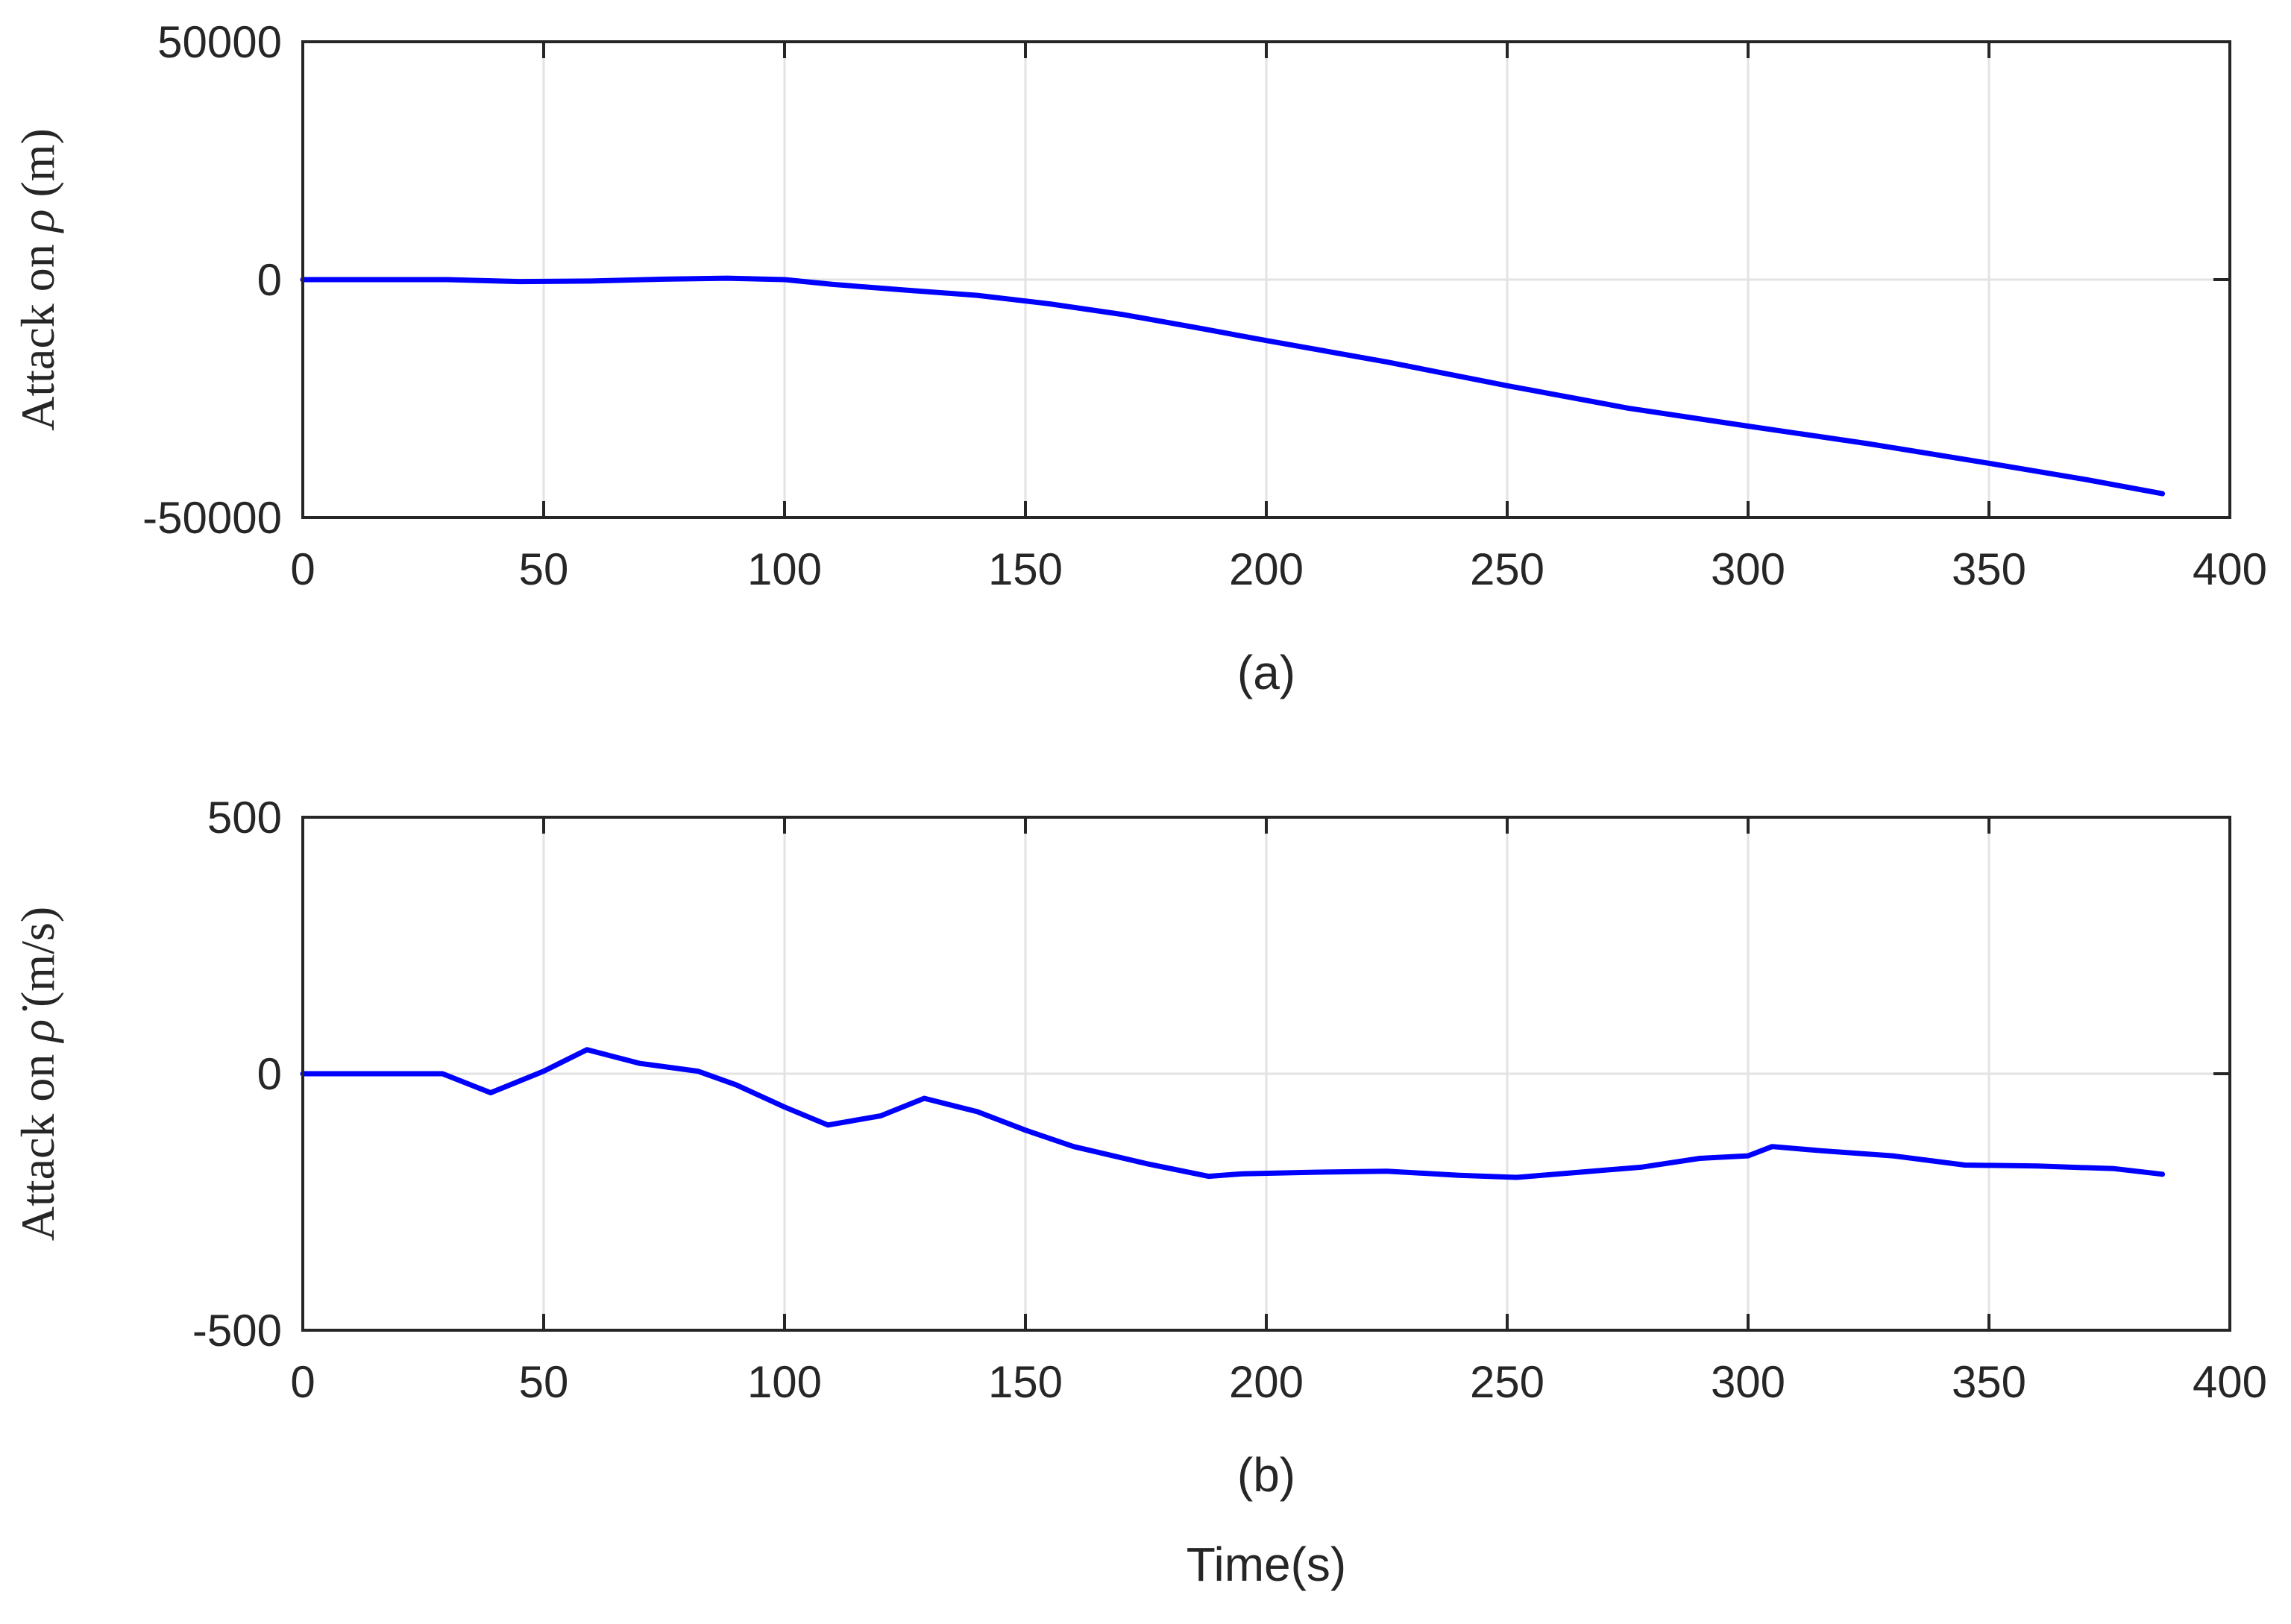 This screenshot has height=1624, width=2291. What do you see at coordinates (269, 280) in the screenshot?
I see `chart0-ytick-label-0: 0` at bounding box center [269, 280].